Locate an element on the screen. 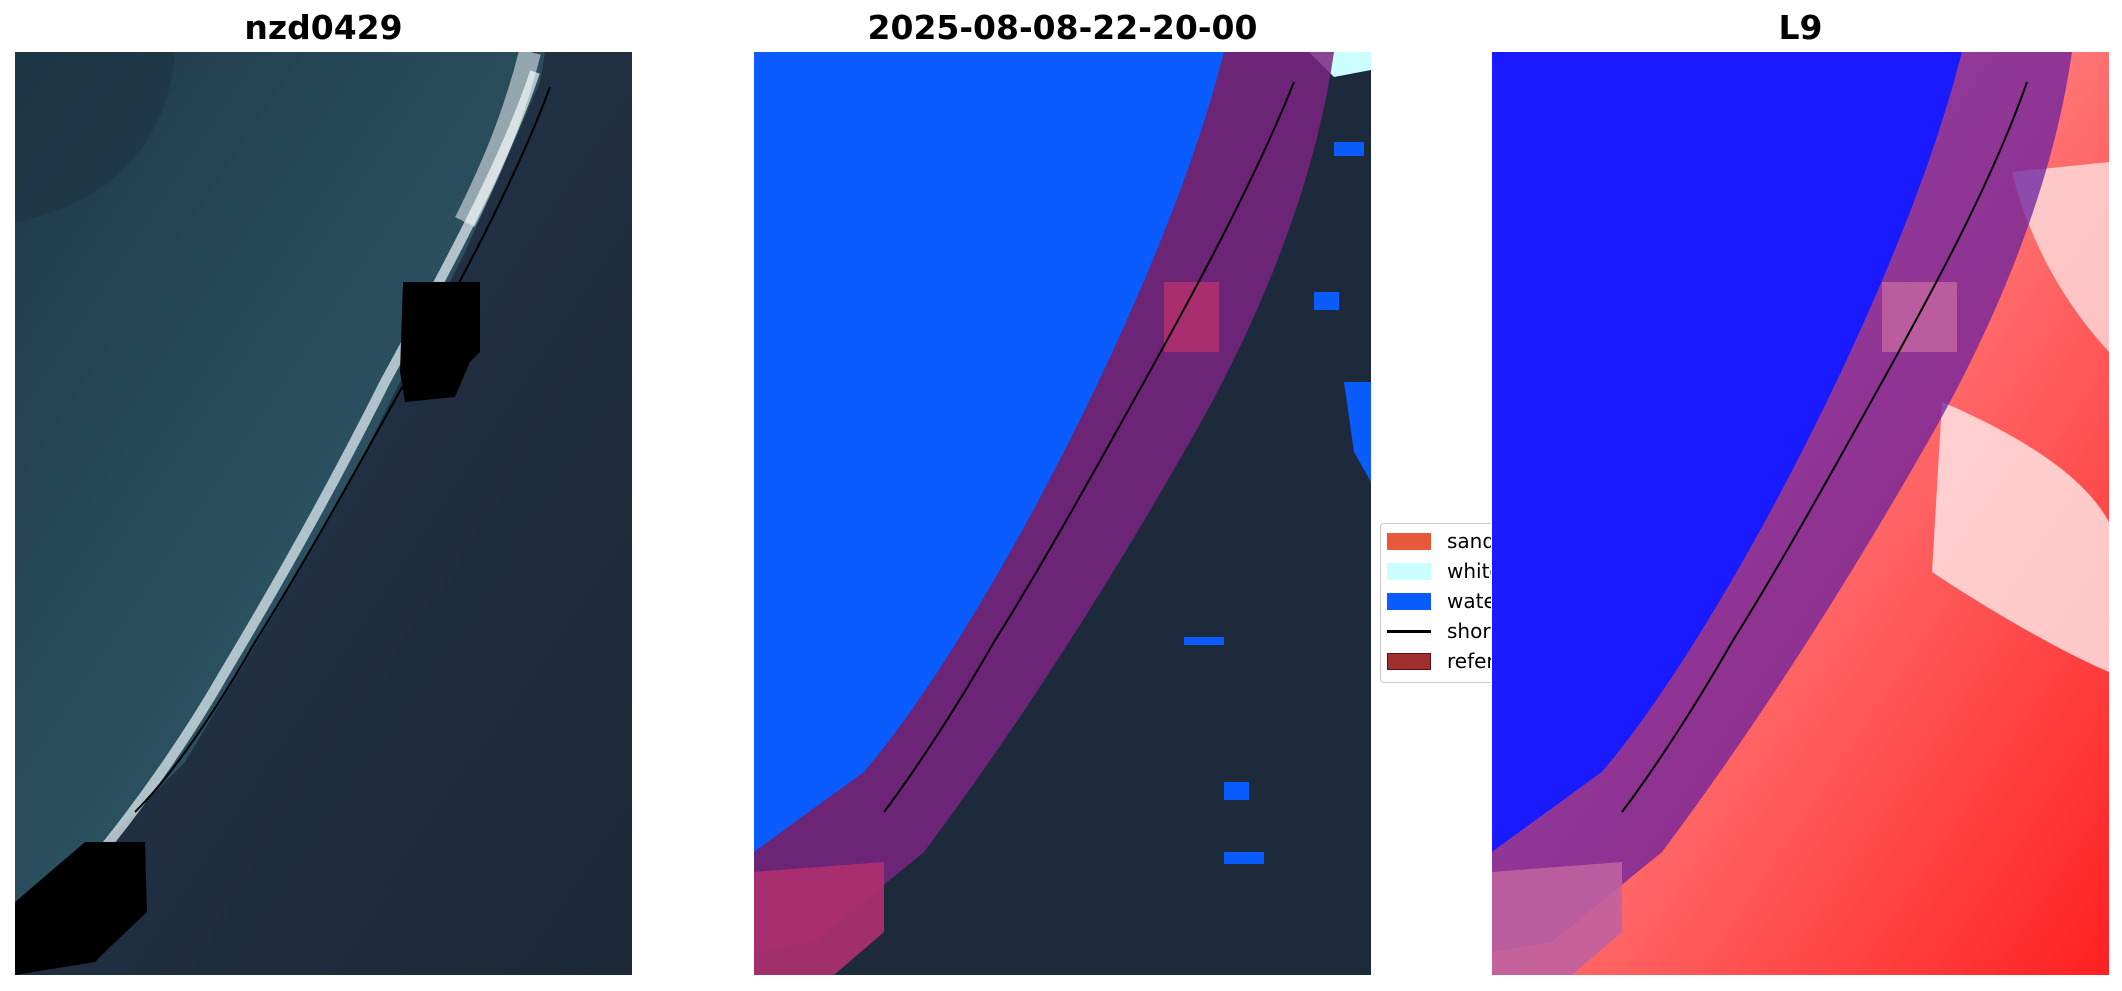 This screenshot has width=2122, height=991. legend-label-water: water is located at coordinates (1469, 601).